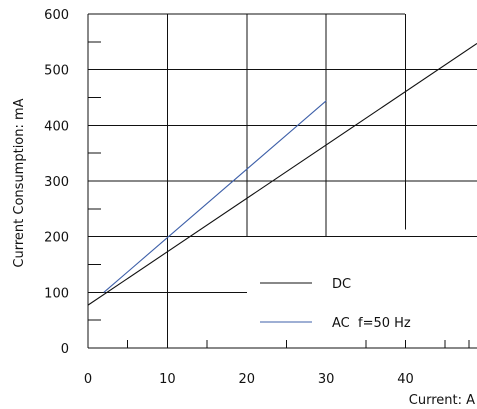  I want to click on x-tick-label: 30, so click(326, 379).